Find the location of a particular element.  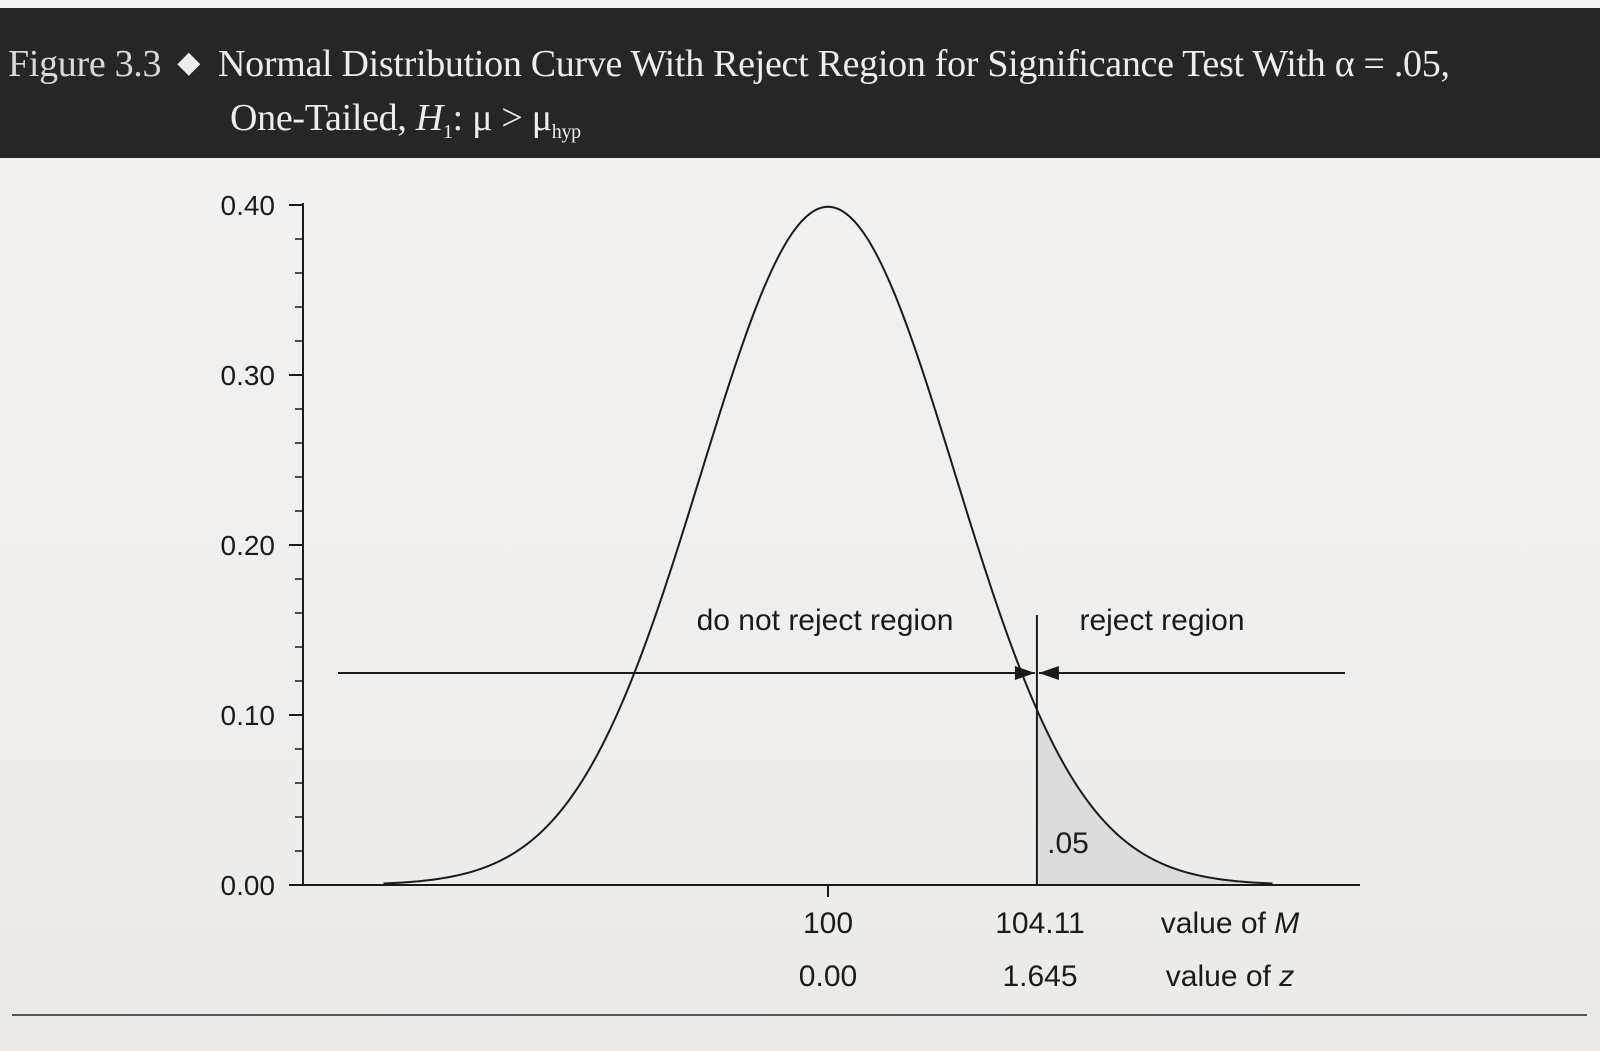

reject-region-shading-group is located at coordinates (1154, 797).